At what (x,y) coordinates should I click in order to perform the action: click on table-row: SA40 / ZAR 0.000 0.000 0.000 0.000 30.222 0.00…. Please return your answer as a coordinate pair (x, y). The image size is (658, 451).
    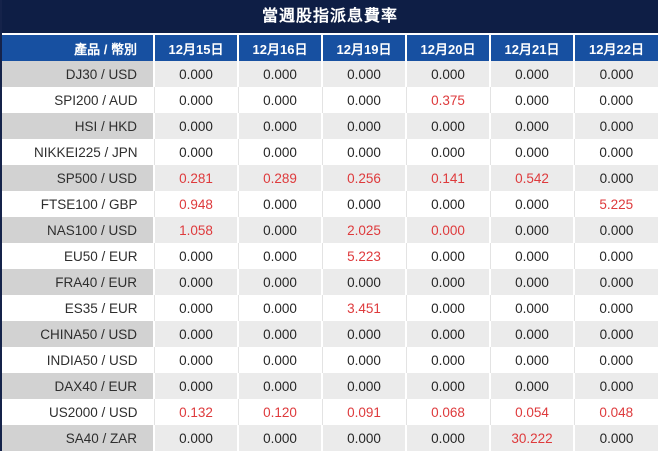
    Looking at the image, I should click on (330, 438).